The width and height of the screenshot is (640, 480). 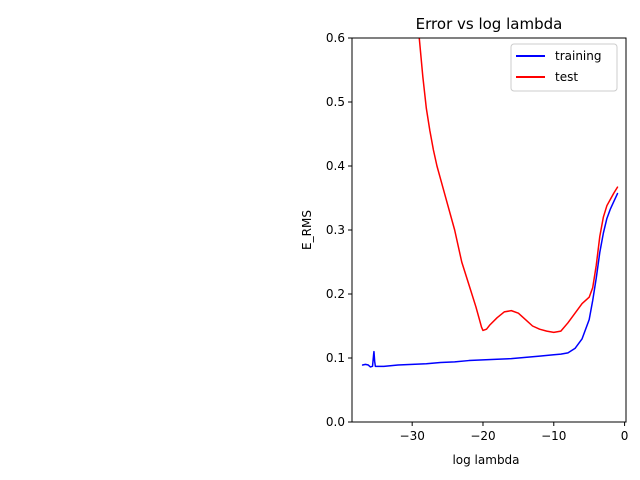 I want to click on legend-label-training: training, so click(x=578, y=56).